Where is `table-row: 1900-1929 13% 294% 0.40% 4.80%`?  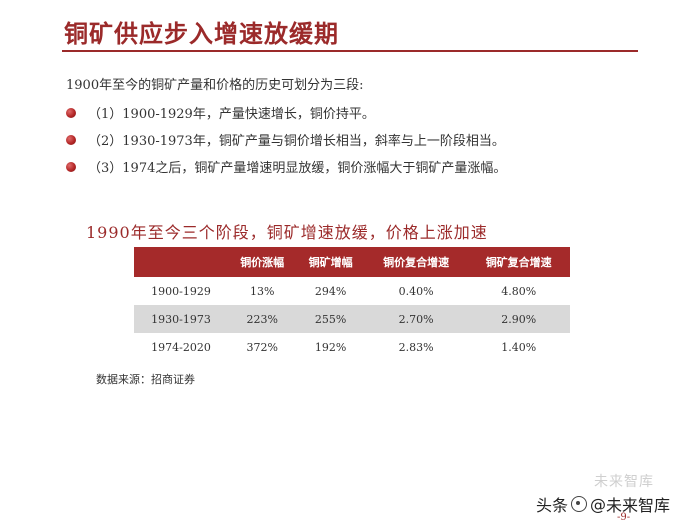 table-row: 1900-1929 13% 294% 0.40% 4.80% is located at coordinates (352, 291).